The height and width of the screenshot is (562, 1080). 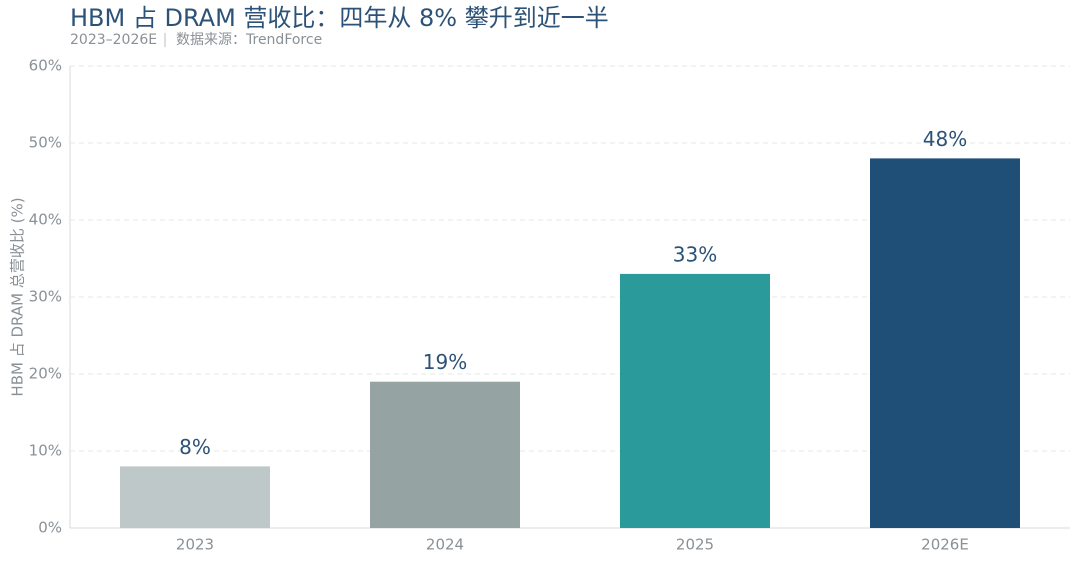 I want to click on chart-source: 数据来源：TrendForce, so click(x=249, y=40).